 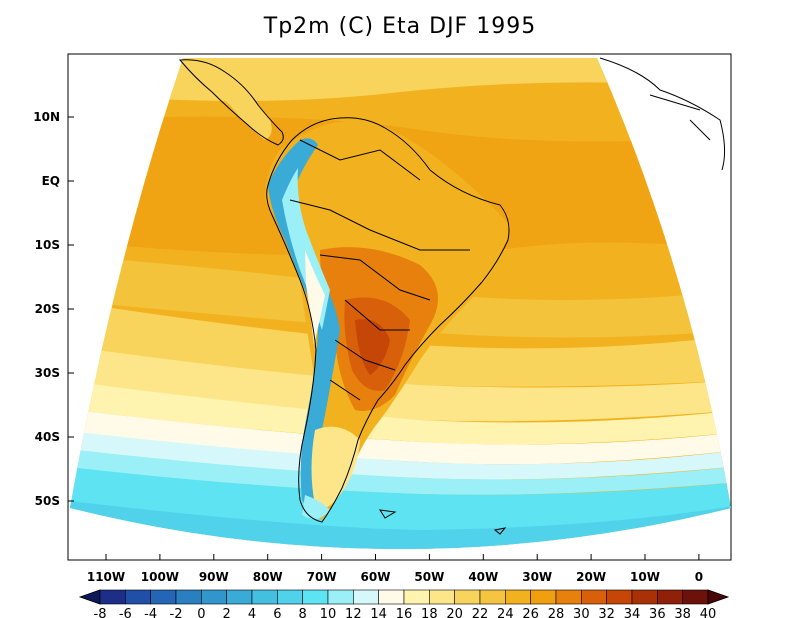 I want to click on colorbar-level-label: 28, so click(x=556, y=612).